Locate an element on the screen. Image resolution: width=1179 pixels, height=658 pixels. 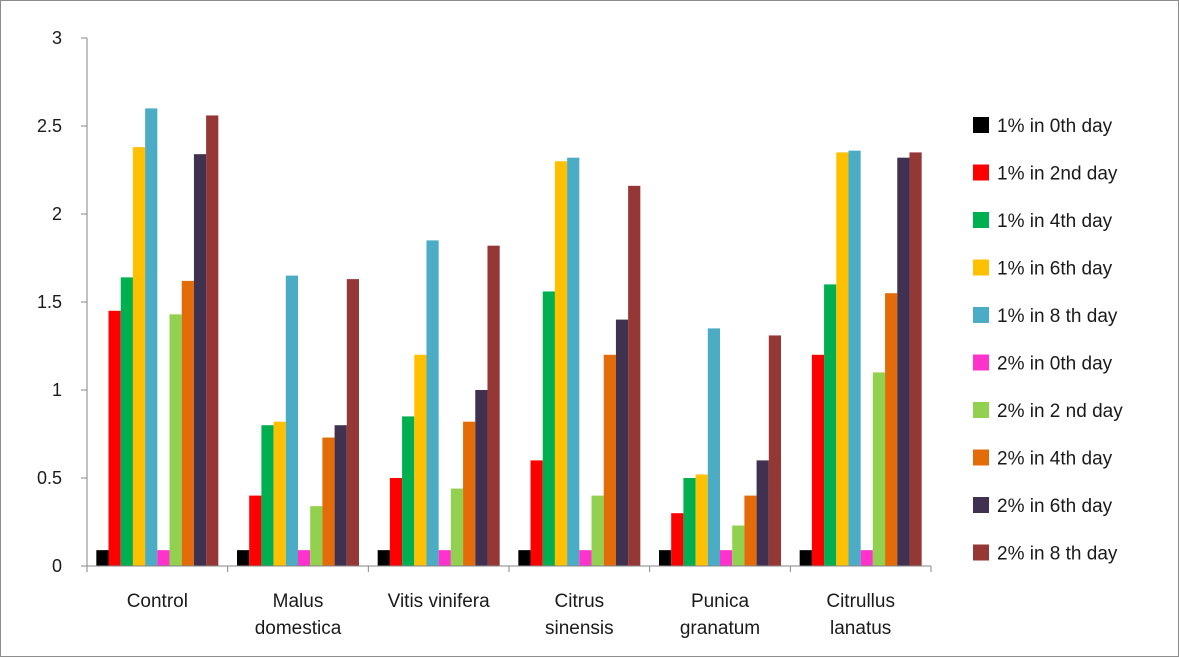
legend-label: 1% in 0th day is located at coordinates (1055, 126).